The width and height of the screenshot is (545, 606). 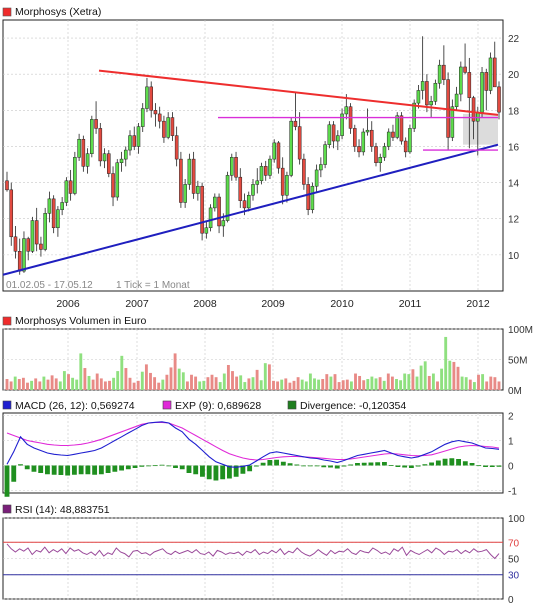 I want to click on volume-legend-swatch, so click(x=7, y=321).